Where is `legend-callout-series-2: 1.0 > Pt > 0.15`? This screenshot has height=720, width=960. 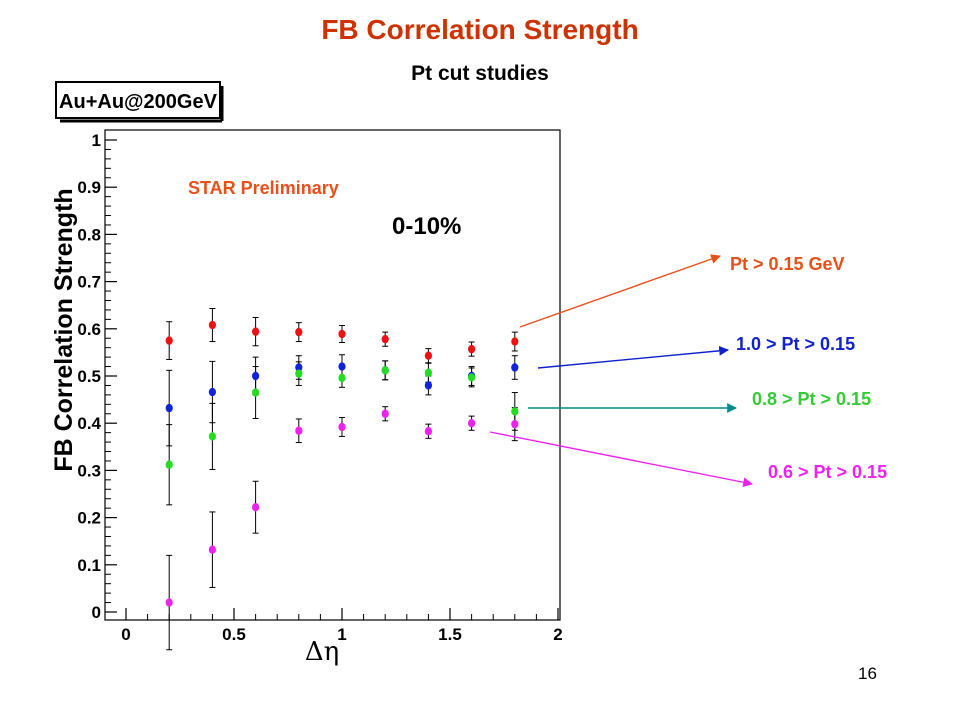 legend-callout-series-2: 1.0 > Pt > 0.15 is located at coordinates (796, 344).